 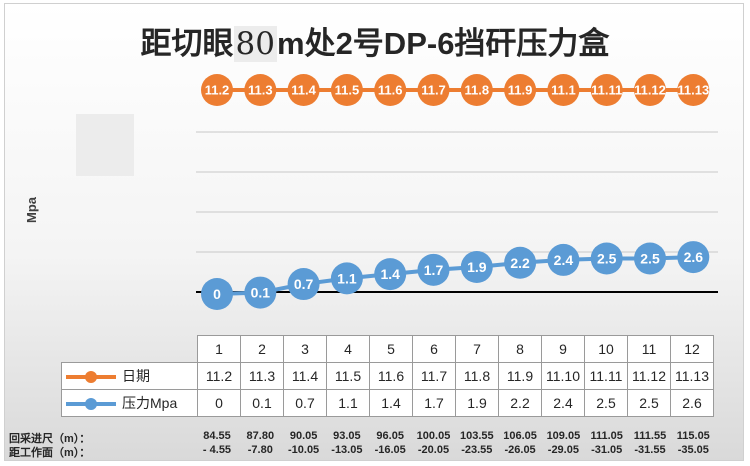 I want to click on data-label-pressure-11: 2.5, so click(x=650, y=259).